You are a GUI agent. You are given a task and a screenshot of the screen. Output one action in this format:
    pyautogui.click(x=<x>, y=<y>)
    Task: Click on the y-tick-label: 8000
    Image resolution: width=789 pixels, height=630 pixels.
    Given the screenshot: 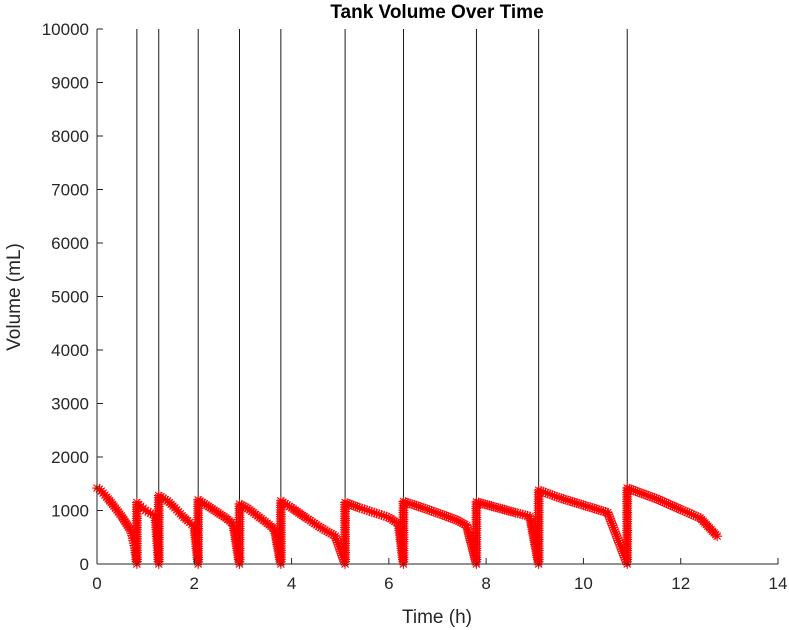 What is the action you would take?
    pyautogui.click(x=70, y=136)
    